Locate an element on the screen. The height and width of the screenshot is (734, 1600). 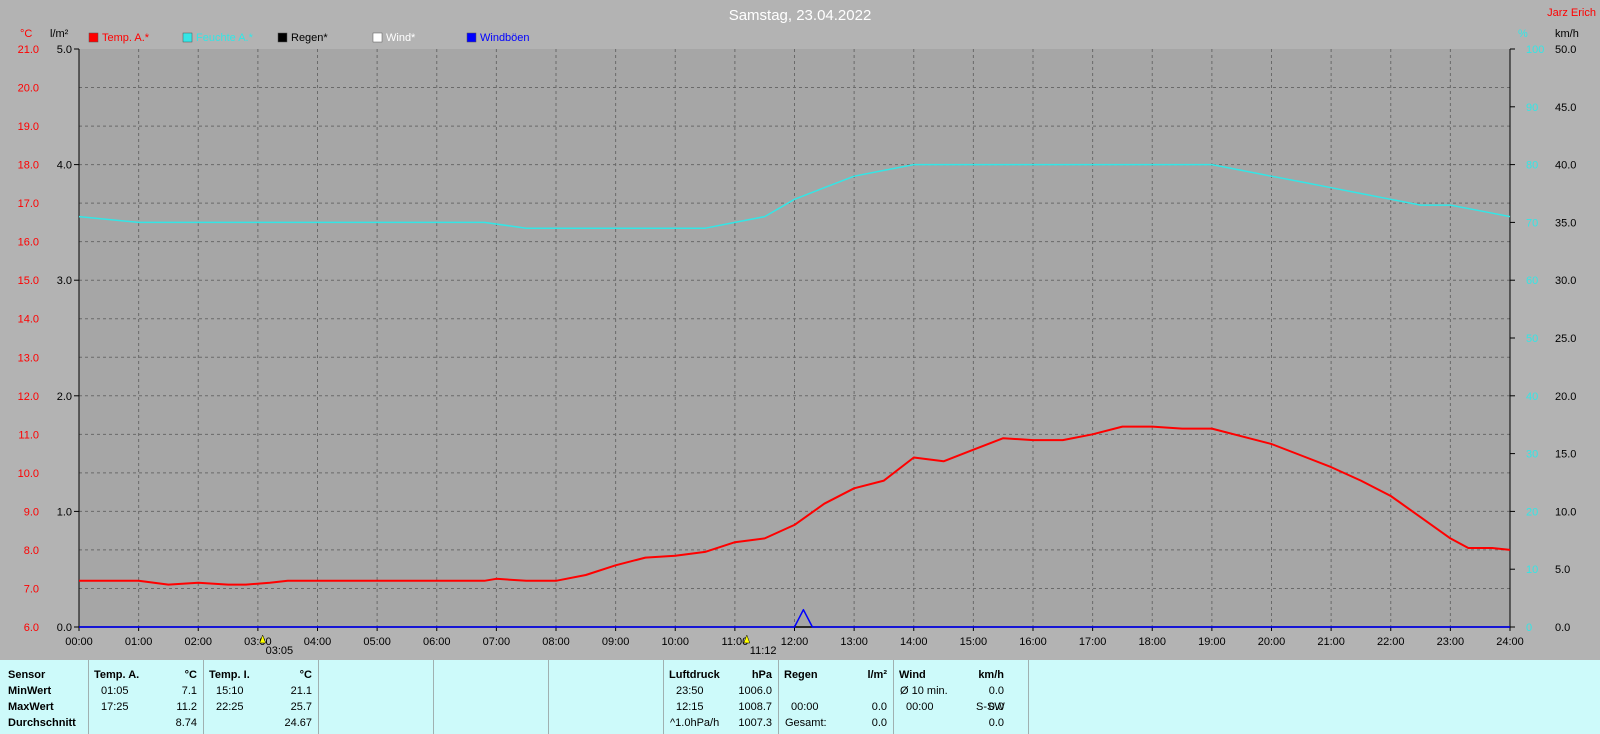
pressure-trend: ^1.0hPa/h is located at coordinates (695, 723).